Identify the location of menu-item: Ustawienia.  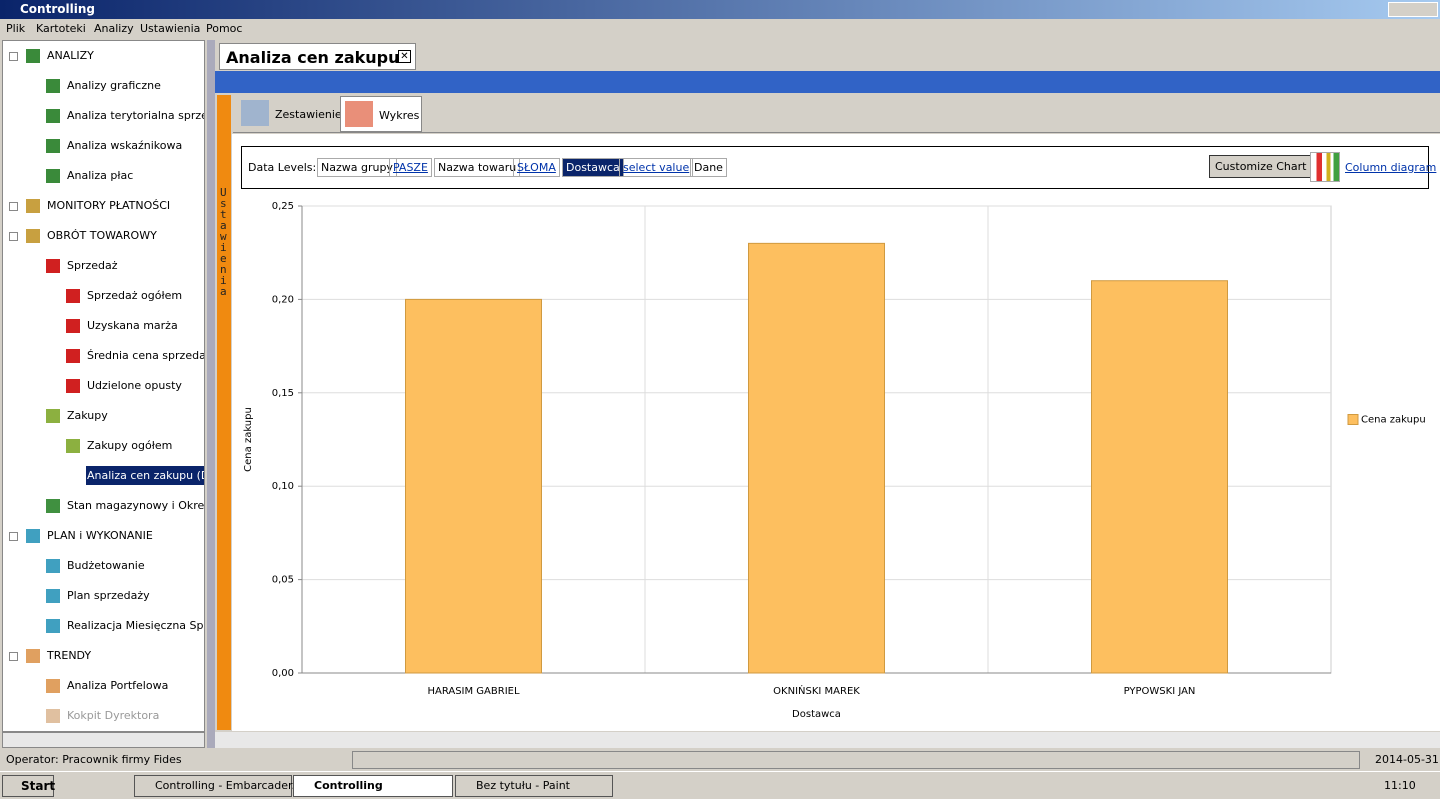
(170, 28).